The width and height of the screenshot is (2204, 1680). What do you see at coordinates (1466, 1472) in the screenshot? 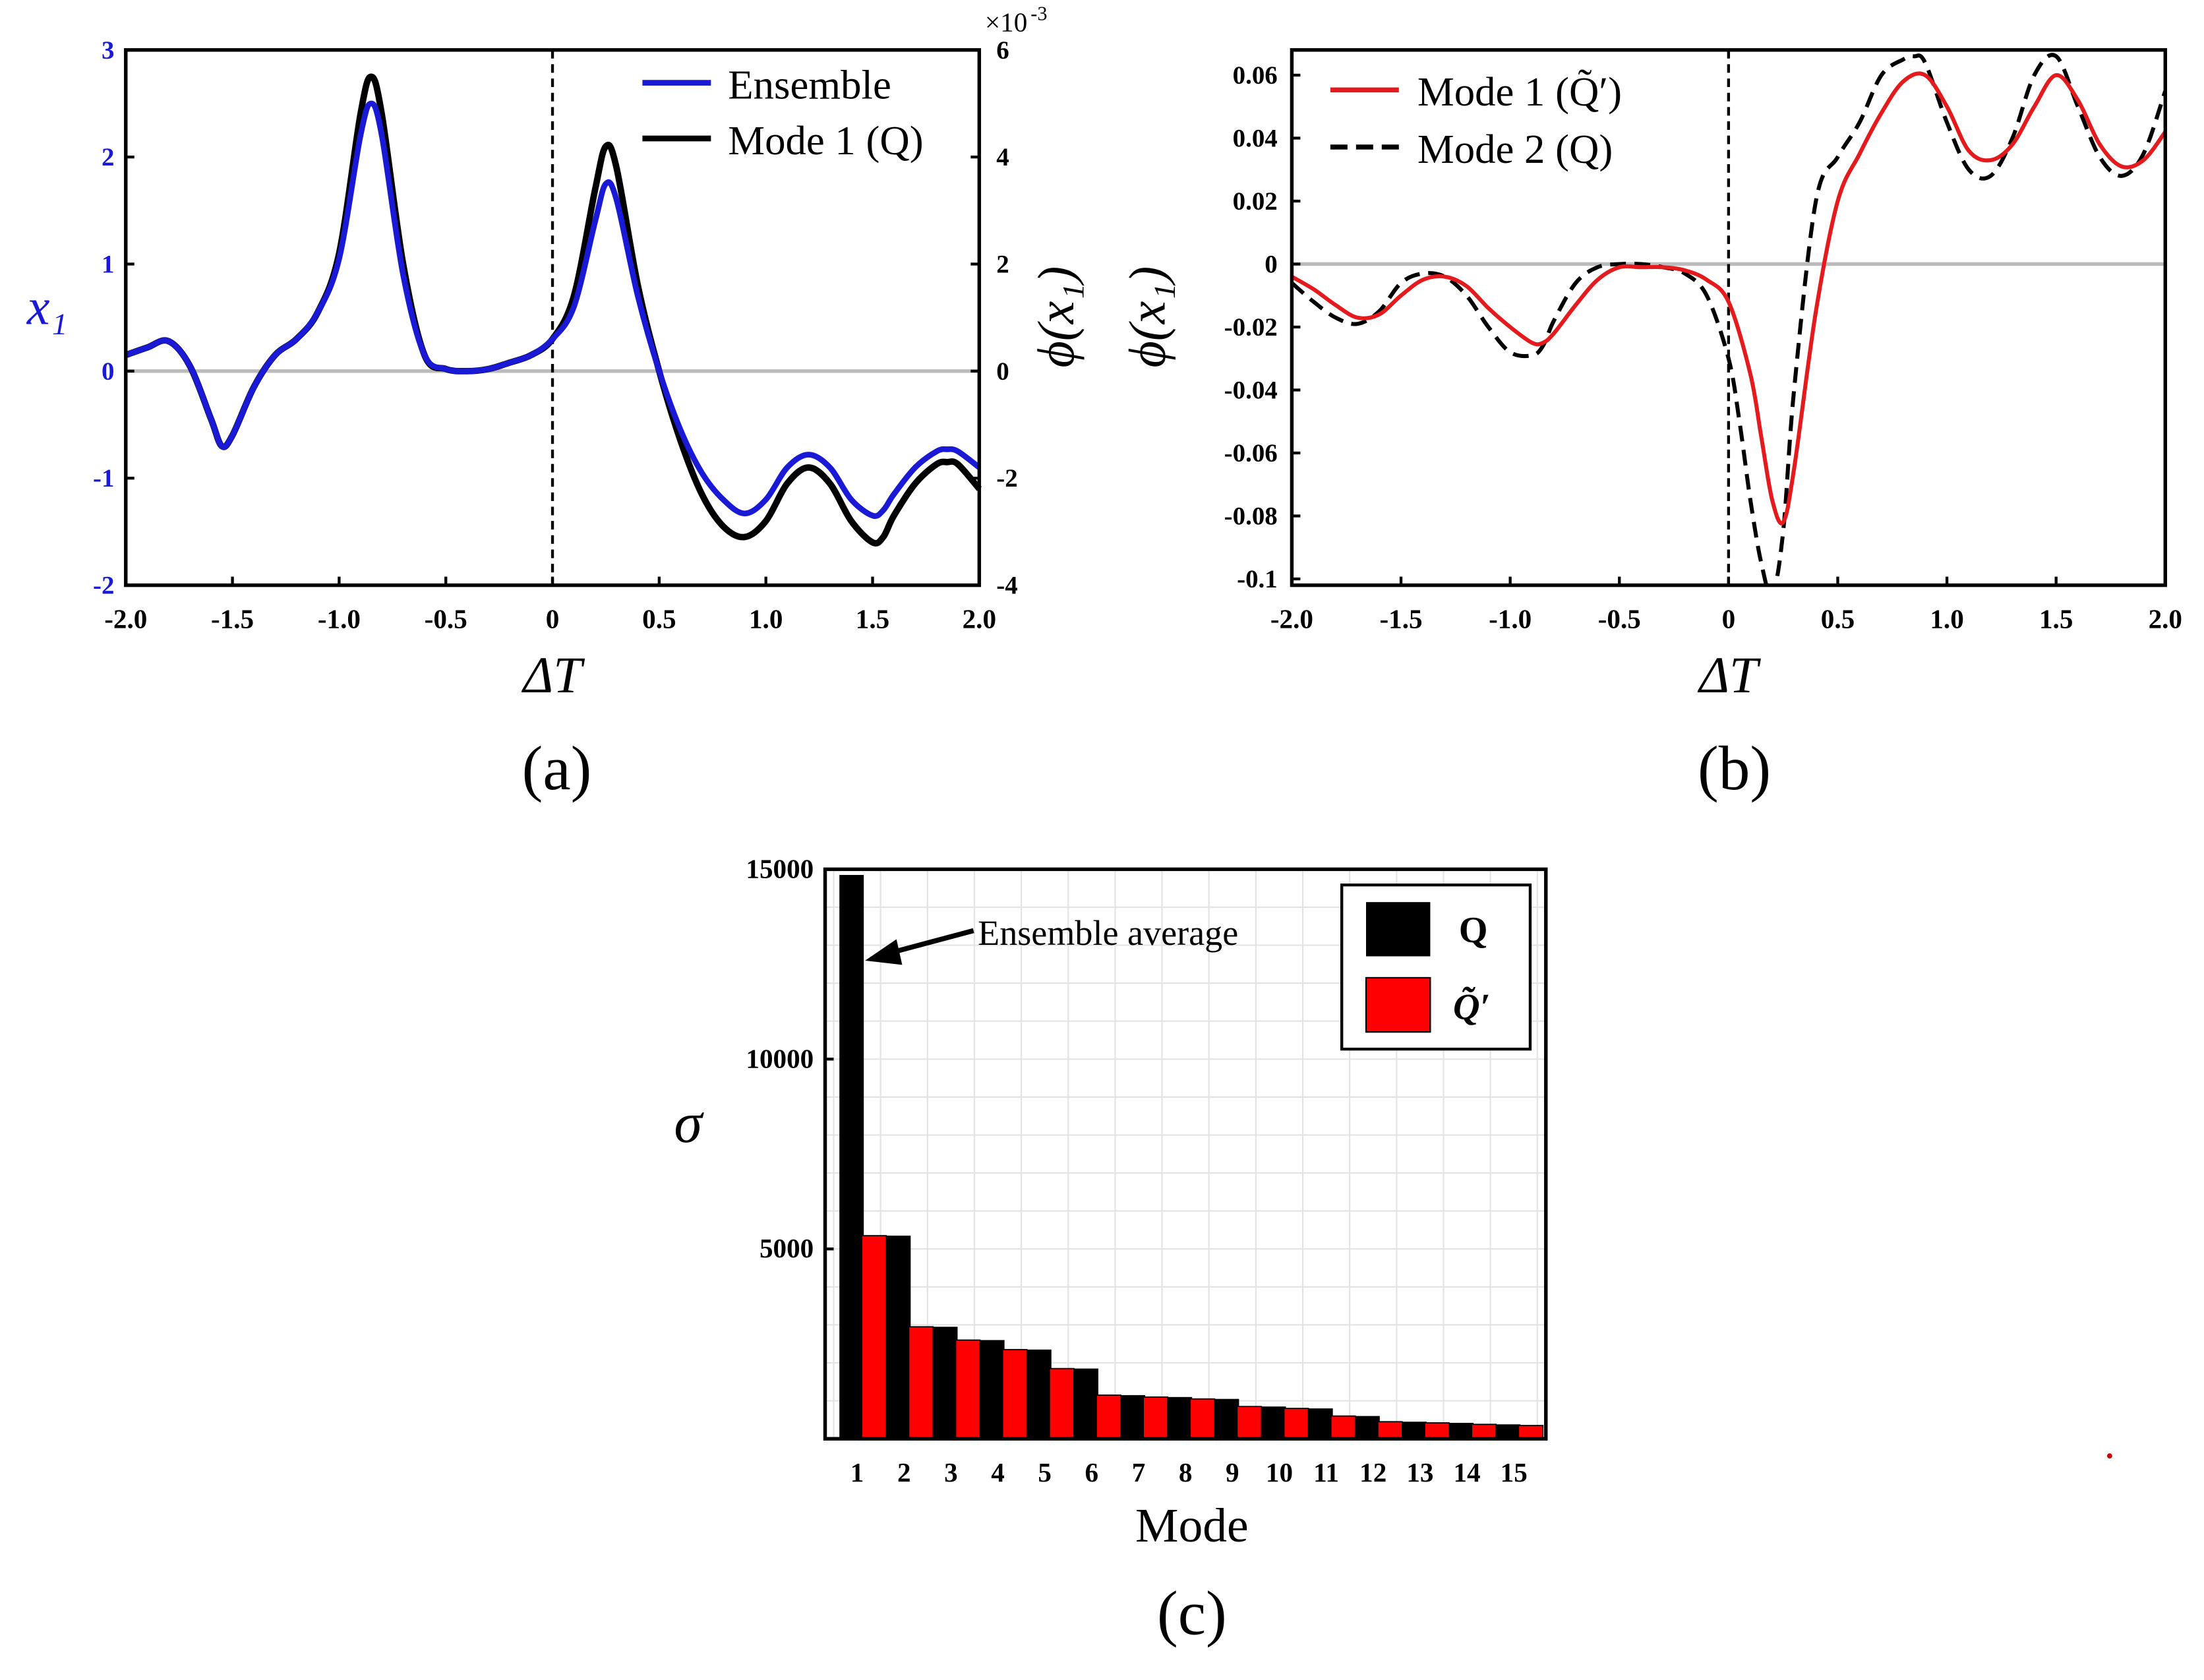
I see `c-x-tick-label: 14` at bounding box center [1466, 1472].